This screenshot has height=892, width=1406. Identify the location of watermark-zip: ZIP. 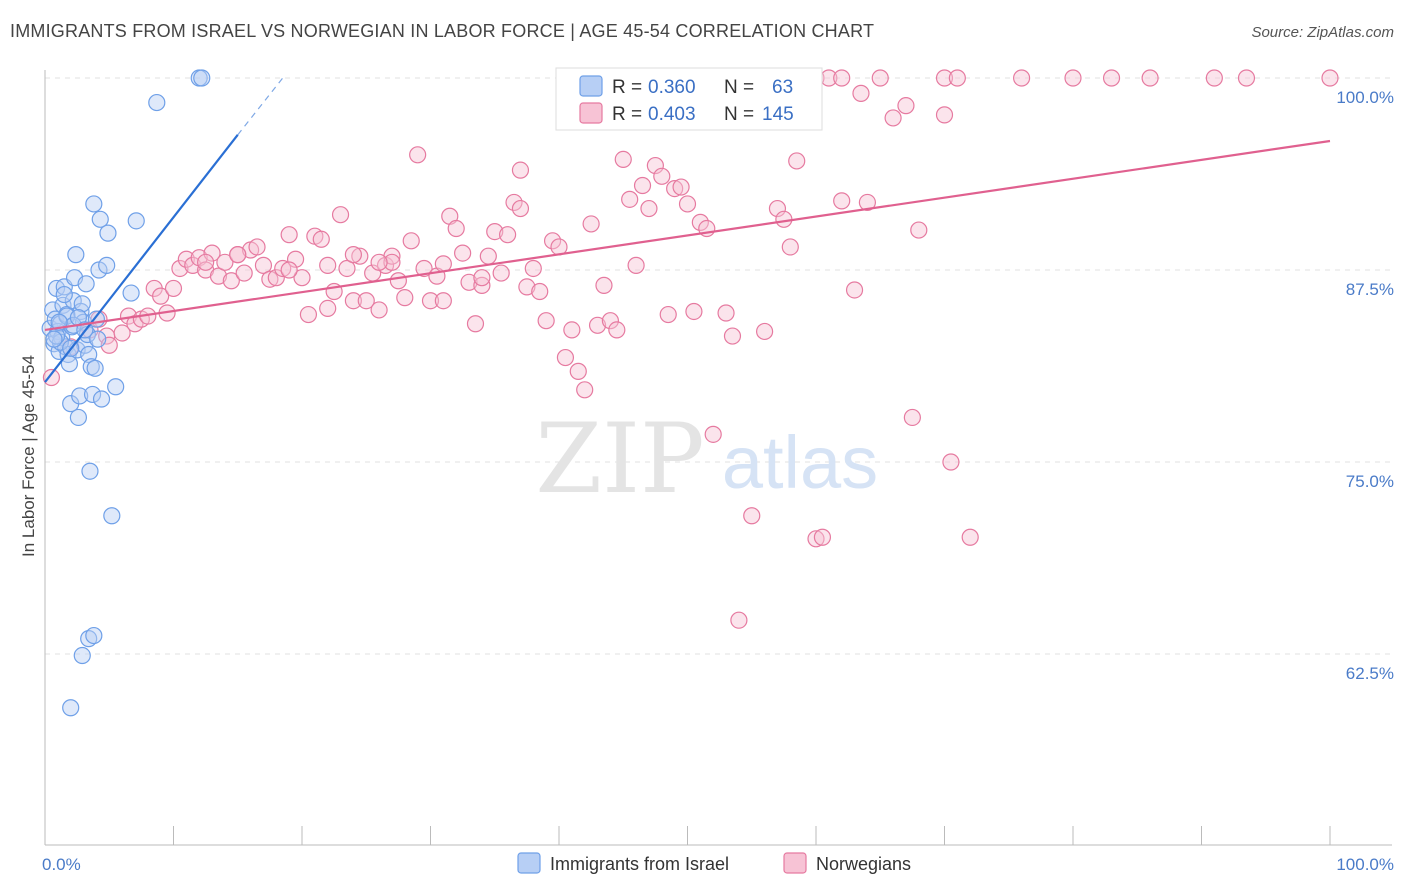
(619, 459).